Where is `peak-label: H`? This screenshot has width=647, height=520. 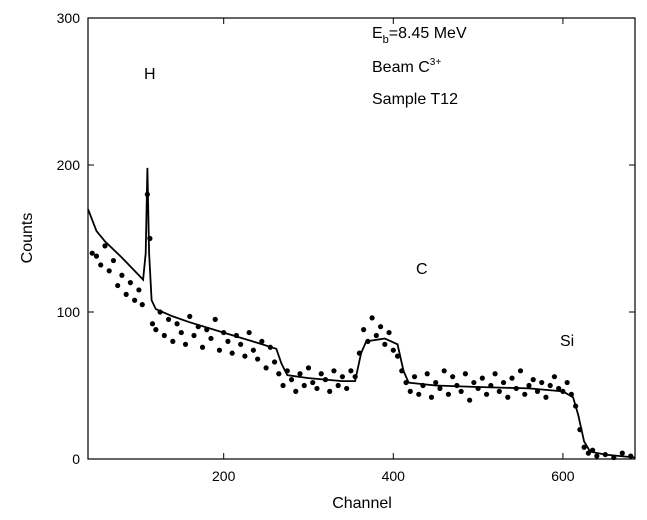
peak-label: H is located at coordinates (150, 74).